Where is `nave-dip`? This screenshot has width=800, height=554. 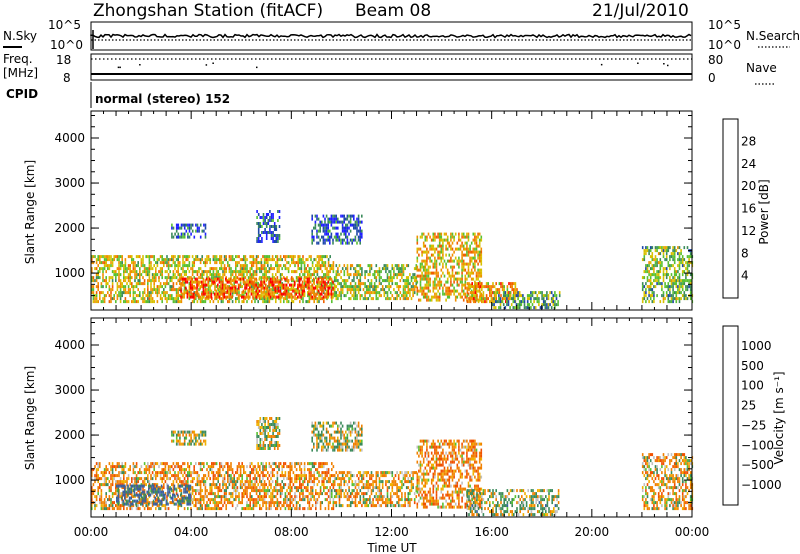 nave-dip is located at coordinates (120, 67).